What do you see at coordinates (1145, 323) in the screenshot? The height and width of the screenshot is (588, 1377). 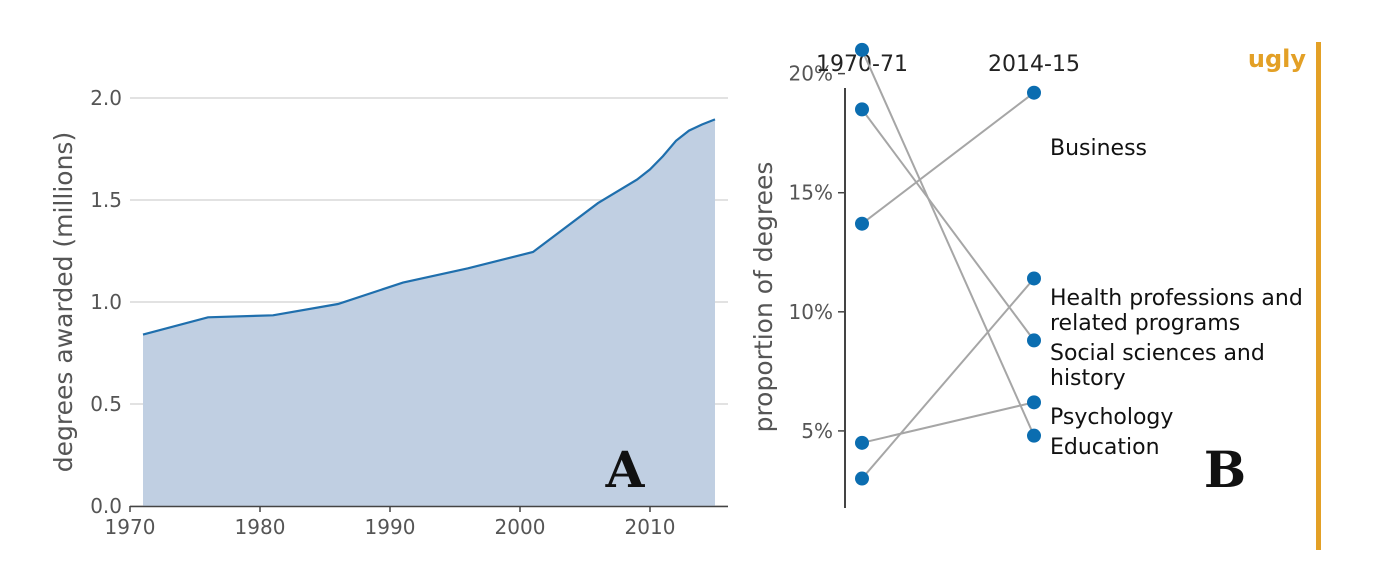 I see `category-label: related programs` at bounding box center [1145, 323].